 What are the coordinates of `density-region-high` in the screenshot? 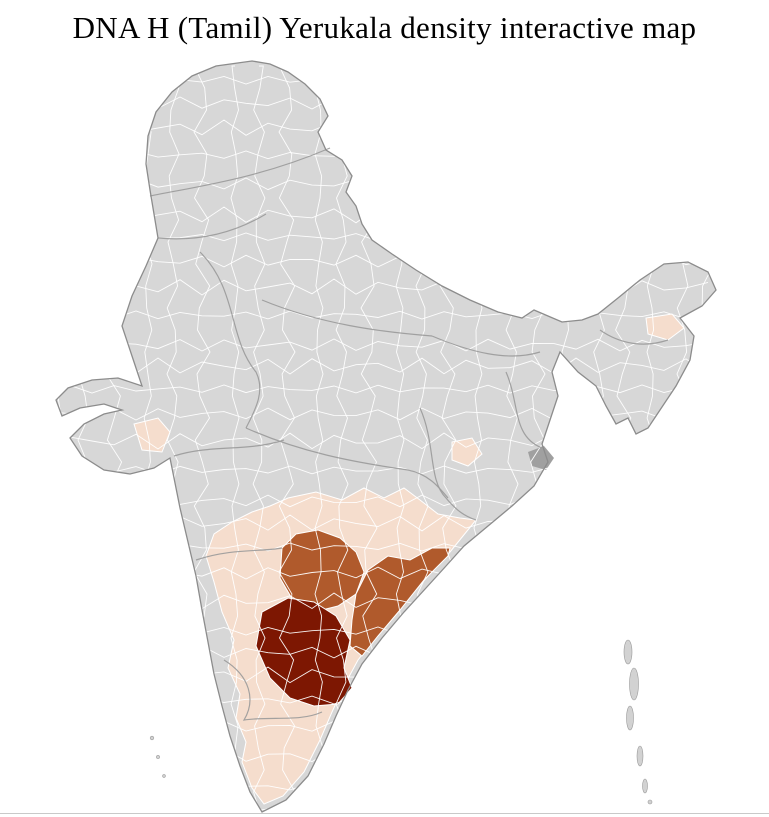 It's located at (304, 652).